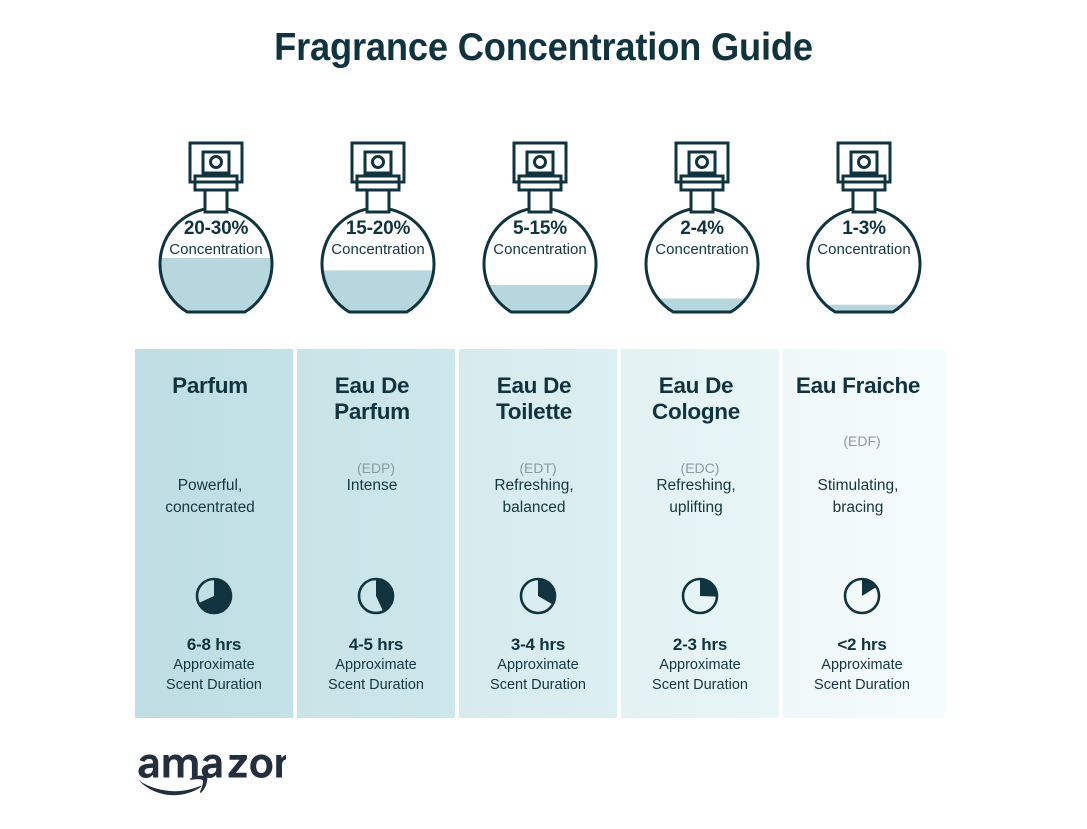 The image size is (1087, 829). I want to click on bottle-4: 2-4% Concentration, so click(702, 238).